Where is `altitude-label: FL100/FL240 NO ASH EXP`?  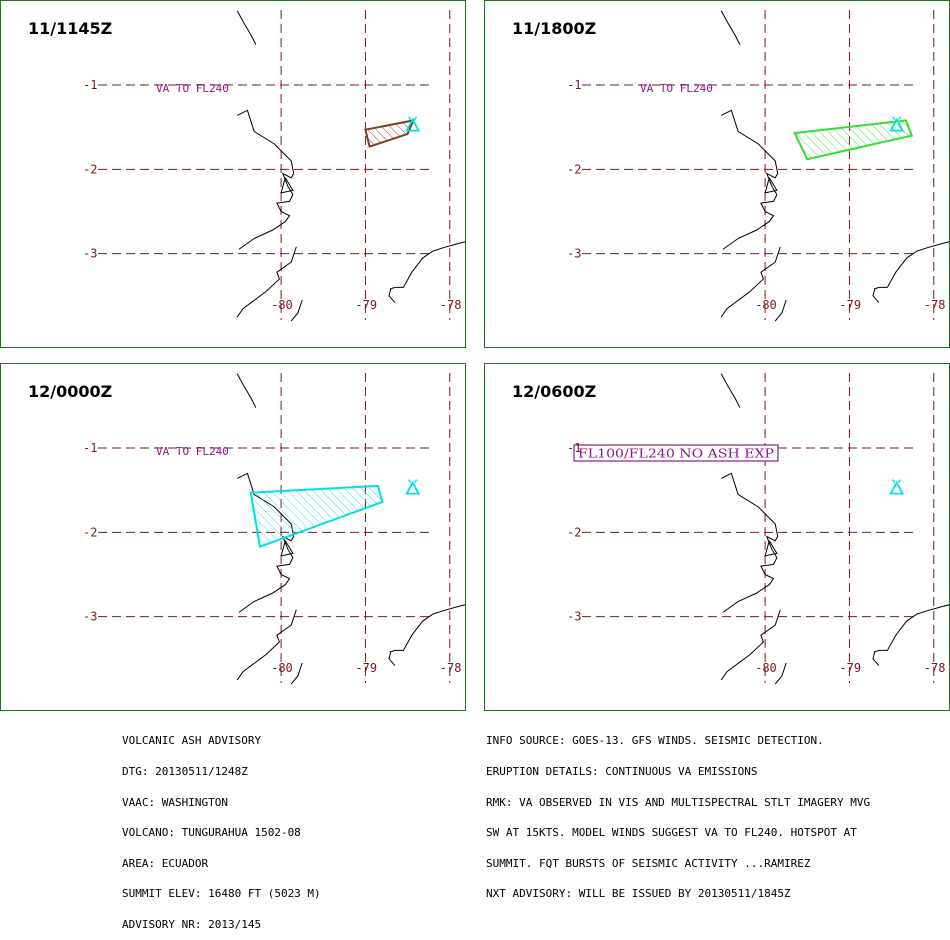
altitude-label: FL100/FL240 NO ASH EXP is located at coordinates (676, 454).